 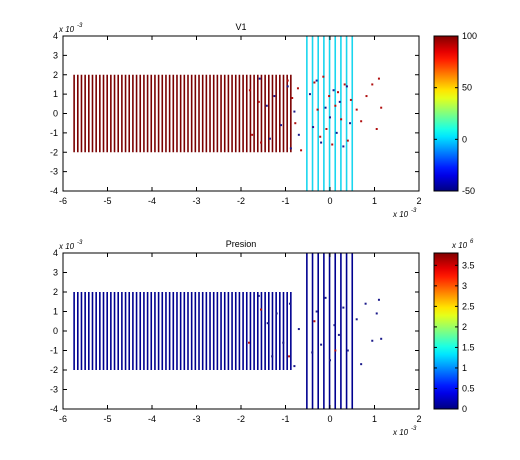 What do you see at coordinates (54, 191) in the screenshot?
I see `y-tick-label: -4` at bounding box center [54, 191].